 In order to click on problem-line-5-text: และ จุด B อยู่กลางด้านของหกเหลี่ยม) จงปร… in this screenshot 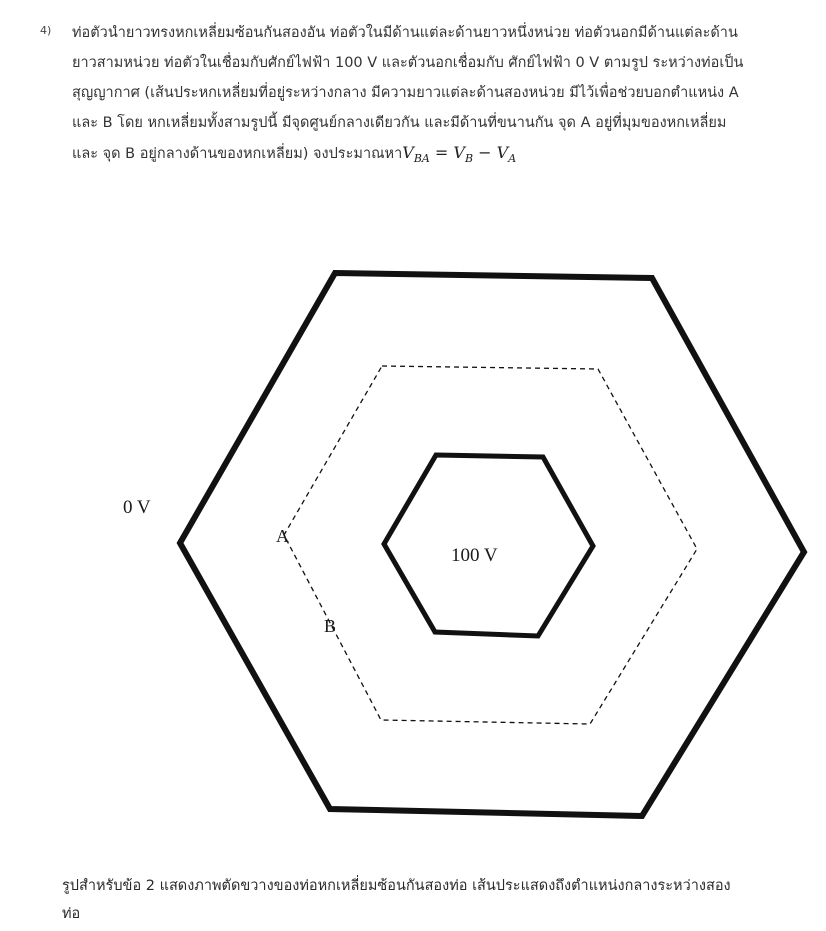, I will do `click(237, 154)`.